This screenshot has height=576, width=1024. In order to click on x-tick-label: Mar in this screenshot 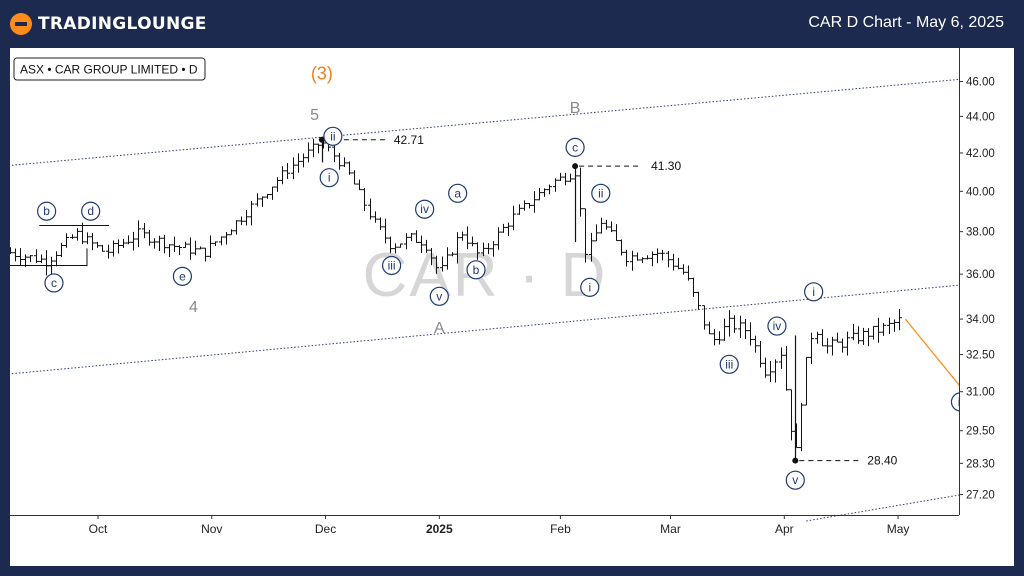, I will do `click(670, 529)`.